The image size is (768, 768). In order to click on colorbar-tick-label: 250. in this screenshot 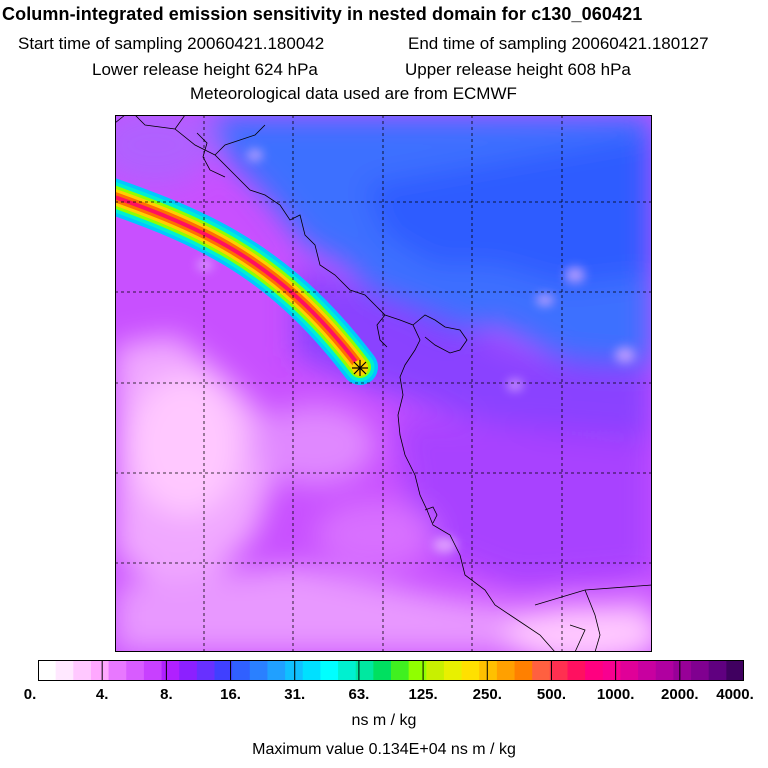, I will do `click(487, 694)`.